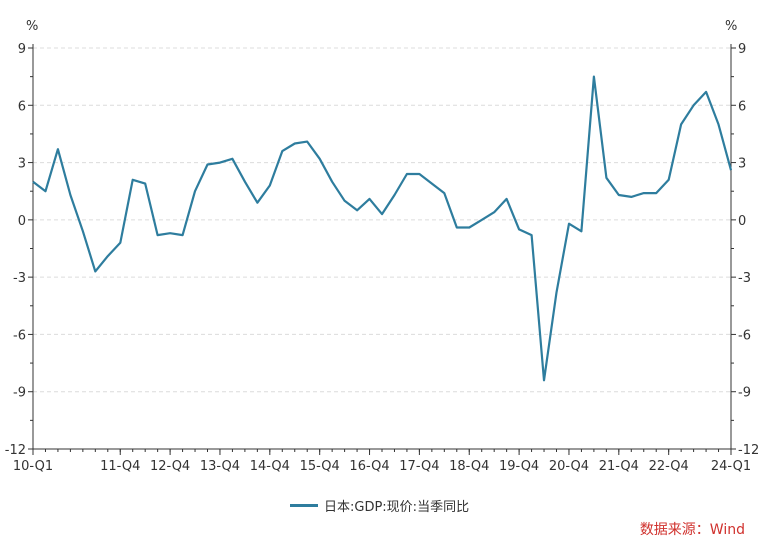 This screenshot has width=769, height=543. I want to click on x-tick-label: 20-Q4, so click(569, 466).